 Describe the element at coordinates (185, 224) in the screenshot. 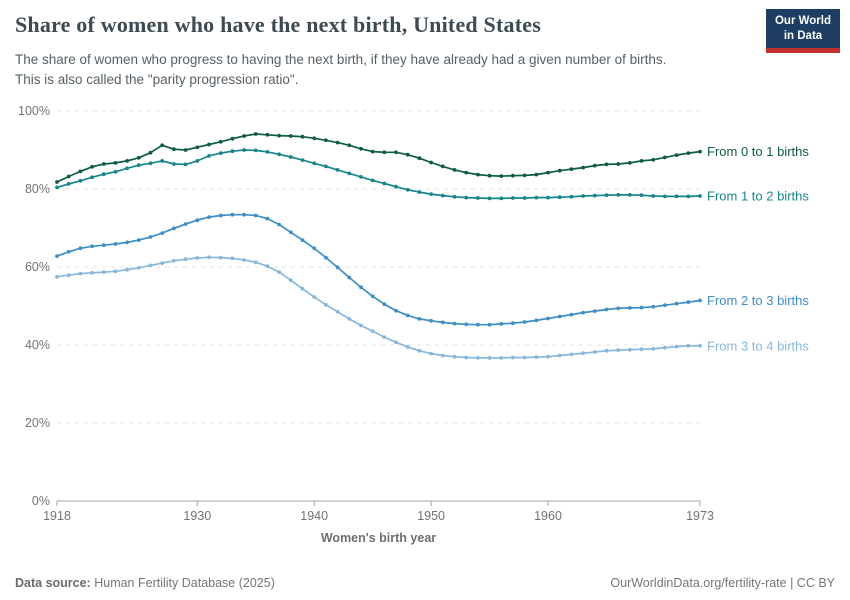

I see `series-point-2-1929` at that location.